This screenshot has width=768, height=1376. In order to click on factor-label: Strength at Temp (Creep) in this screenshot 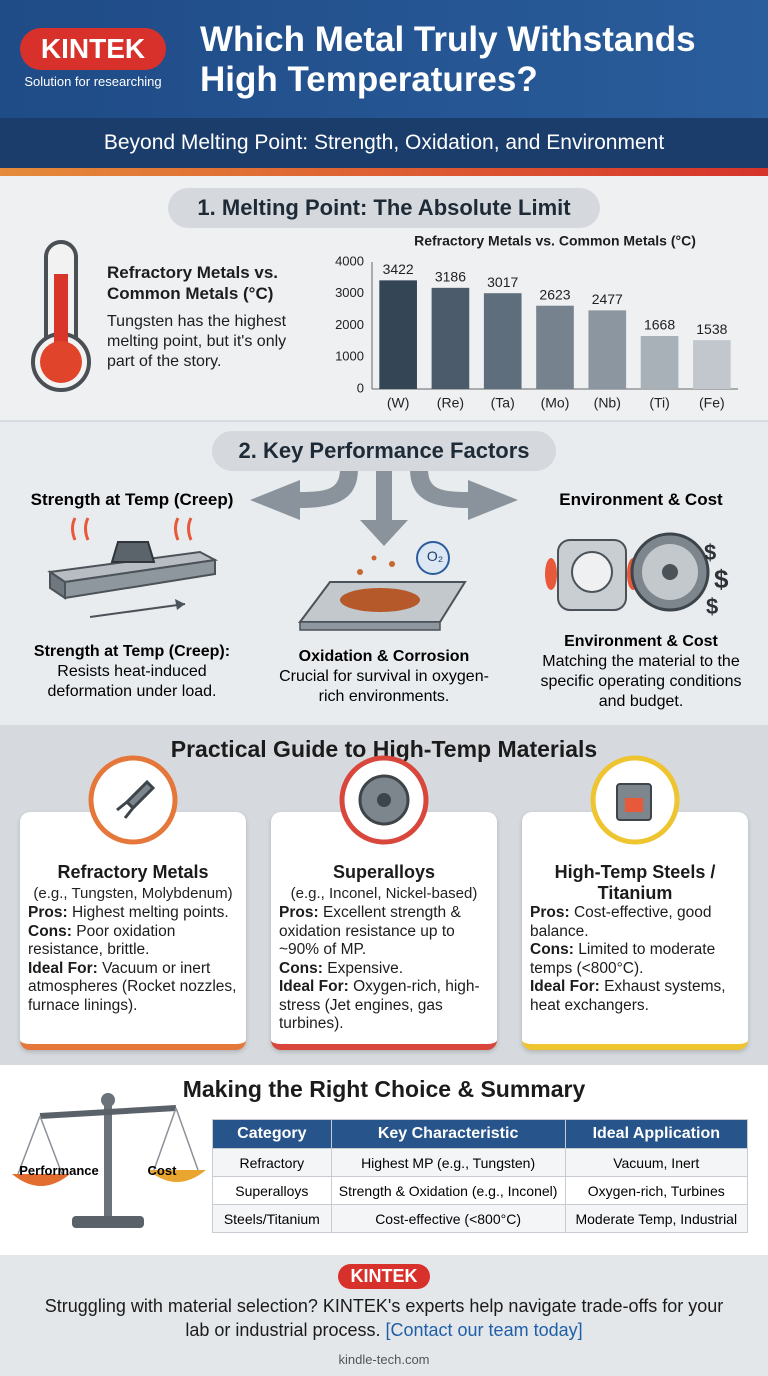, I will do `click(132, 499)`.